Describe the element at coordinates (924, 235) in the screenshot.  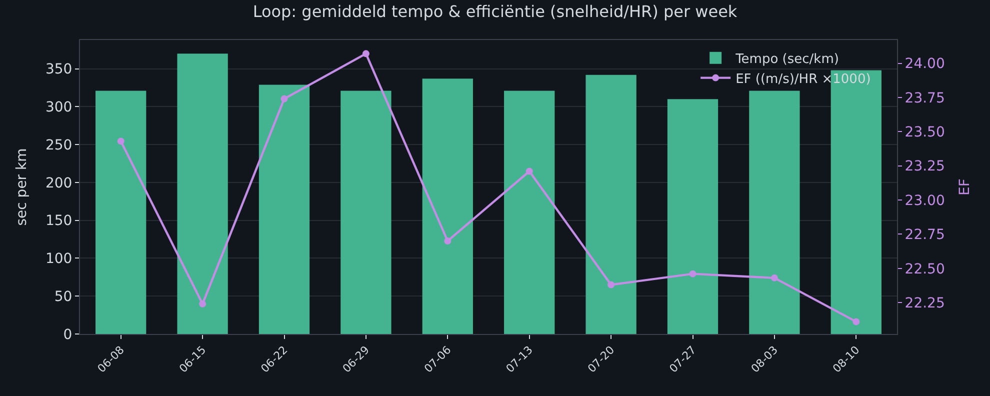
I see `y2-tick-label: 22.75` at that location.